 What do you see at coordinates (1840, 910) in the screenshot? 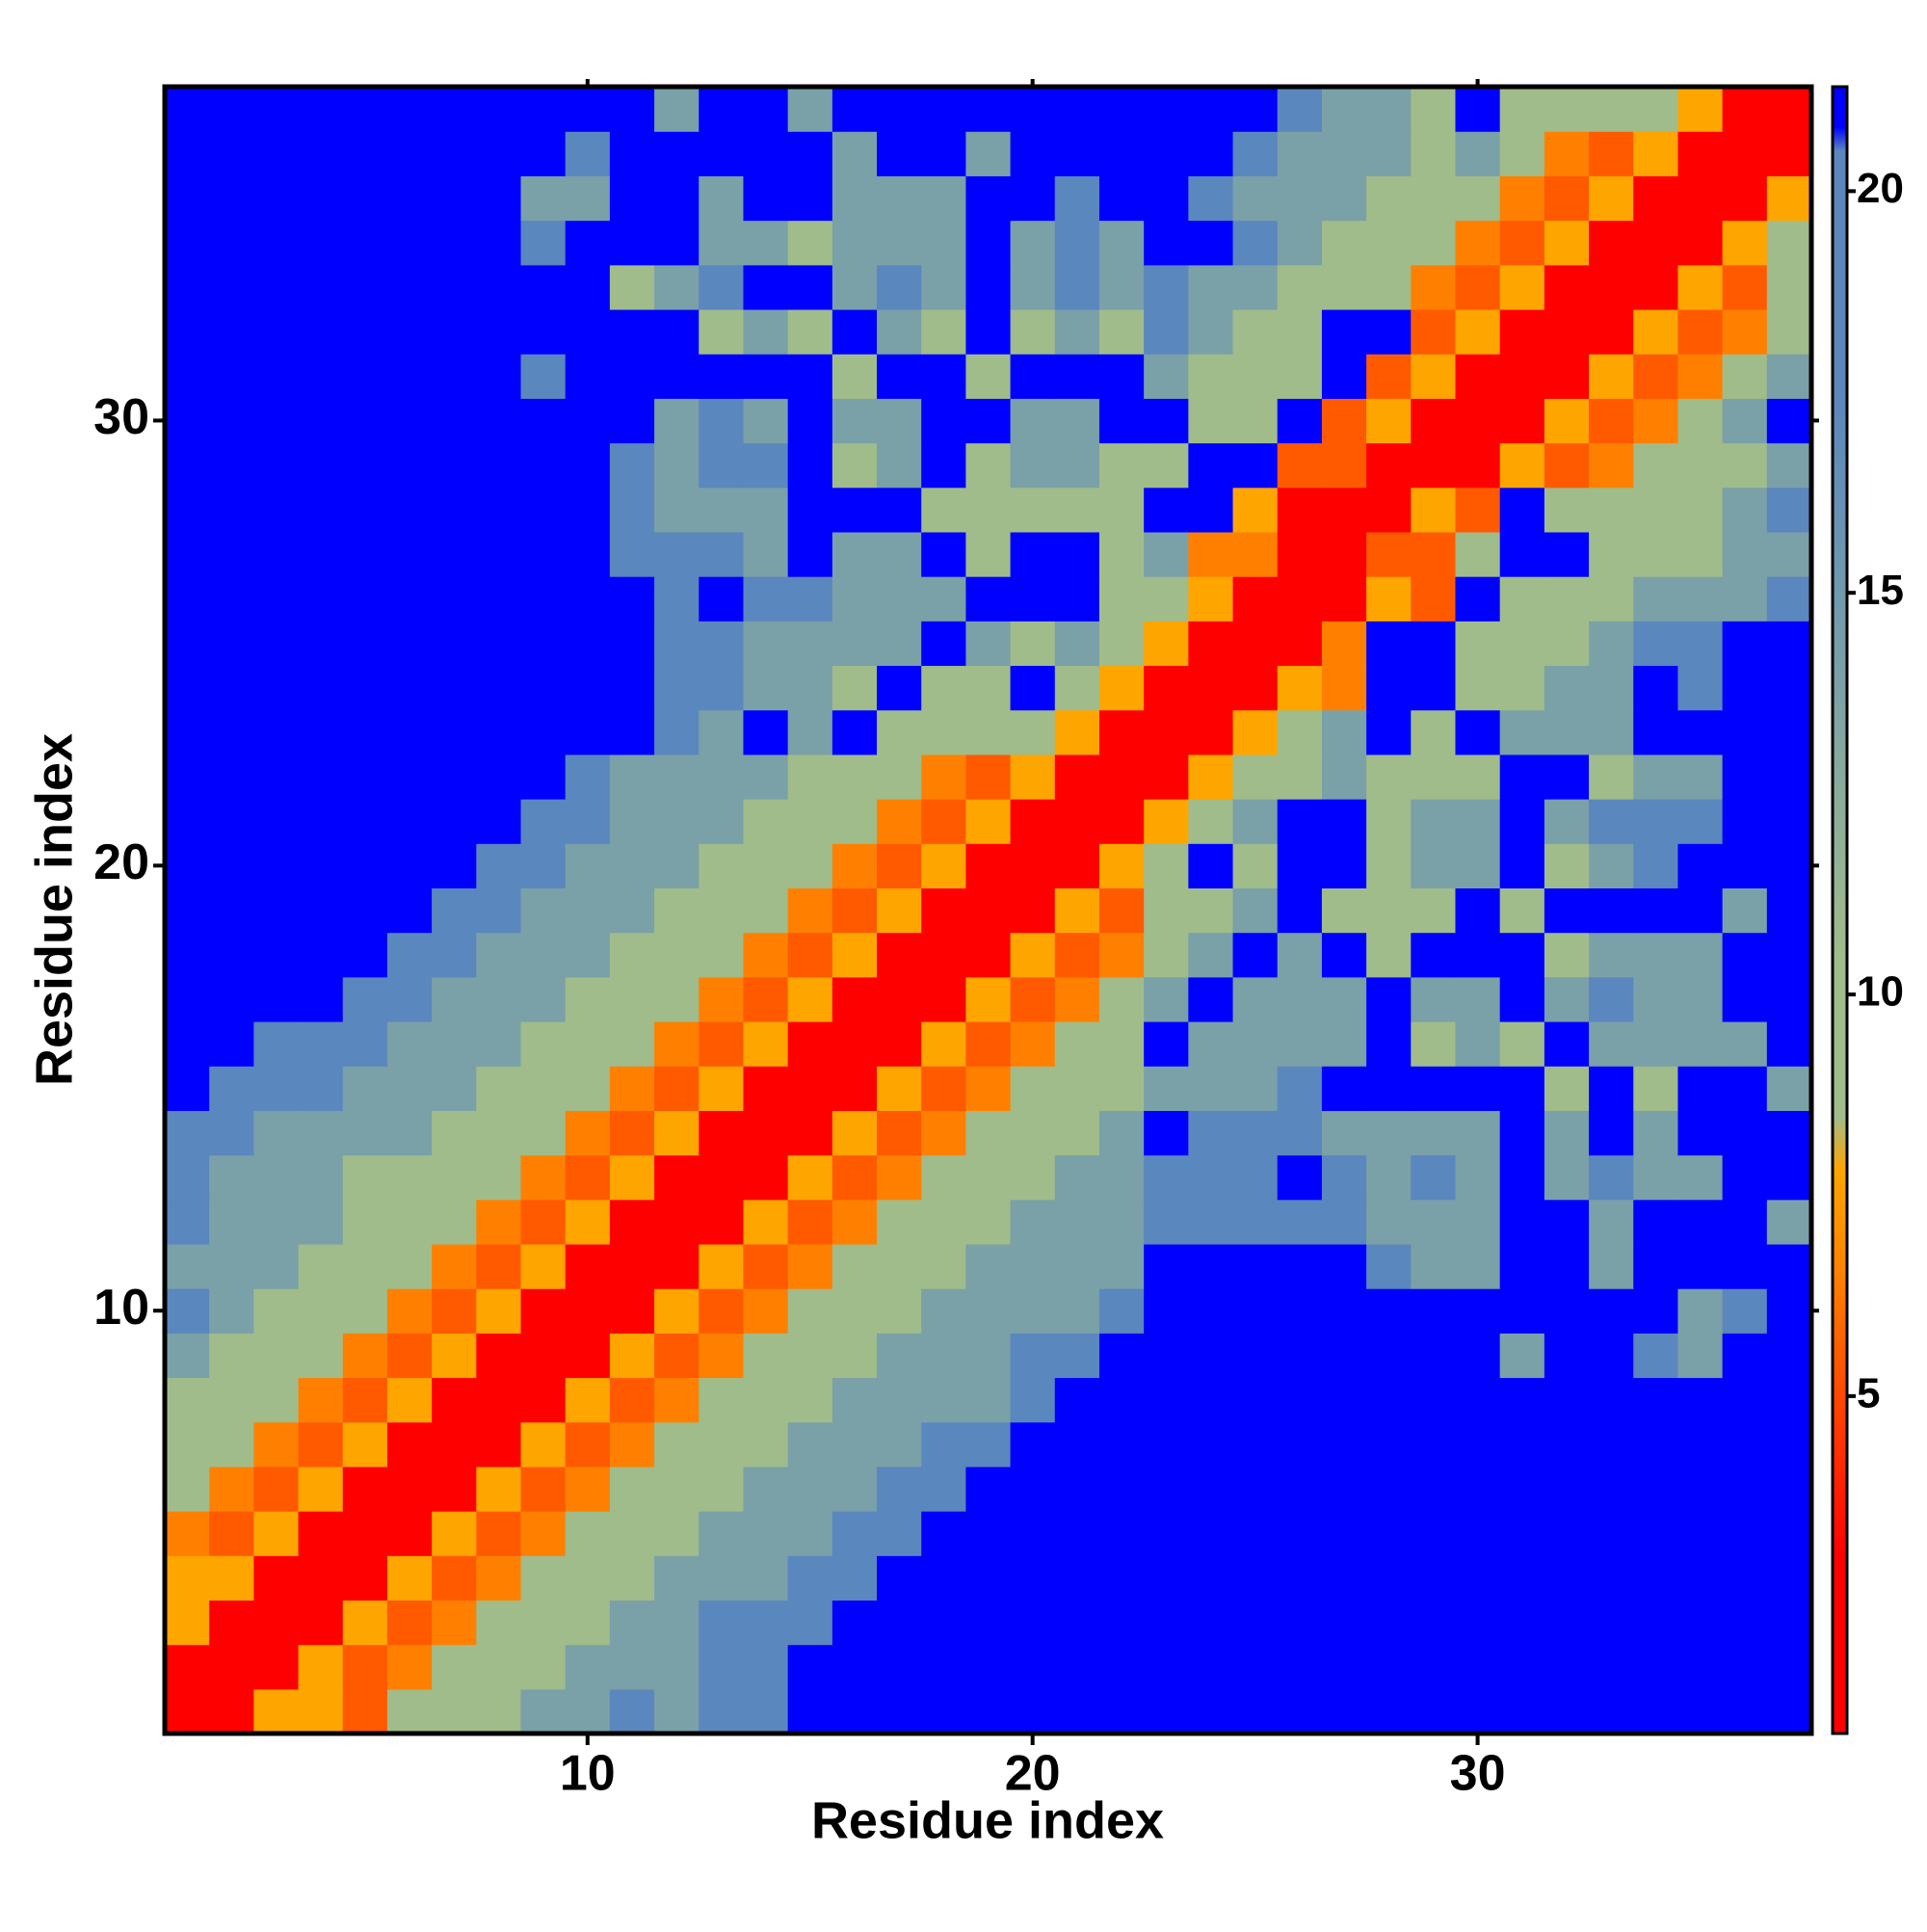
I see `colorbar` at bounding box center [1840, 910].